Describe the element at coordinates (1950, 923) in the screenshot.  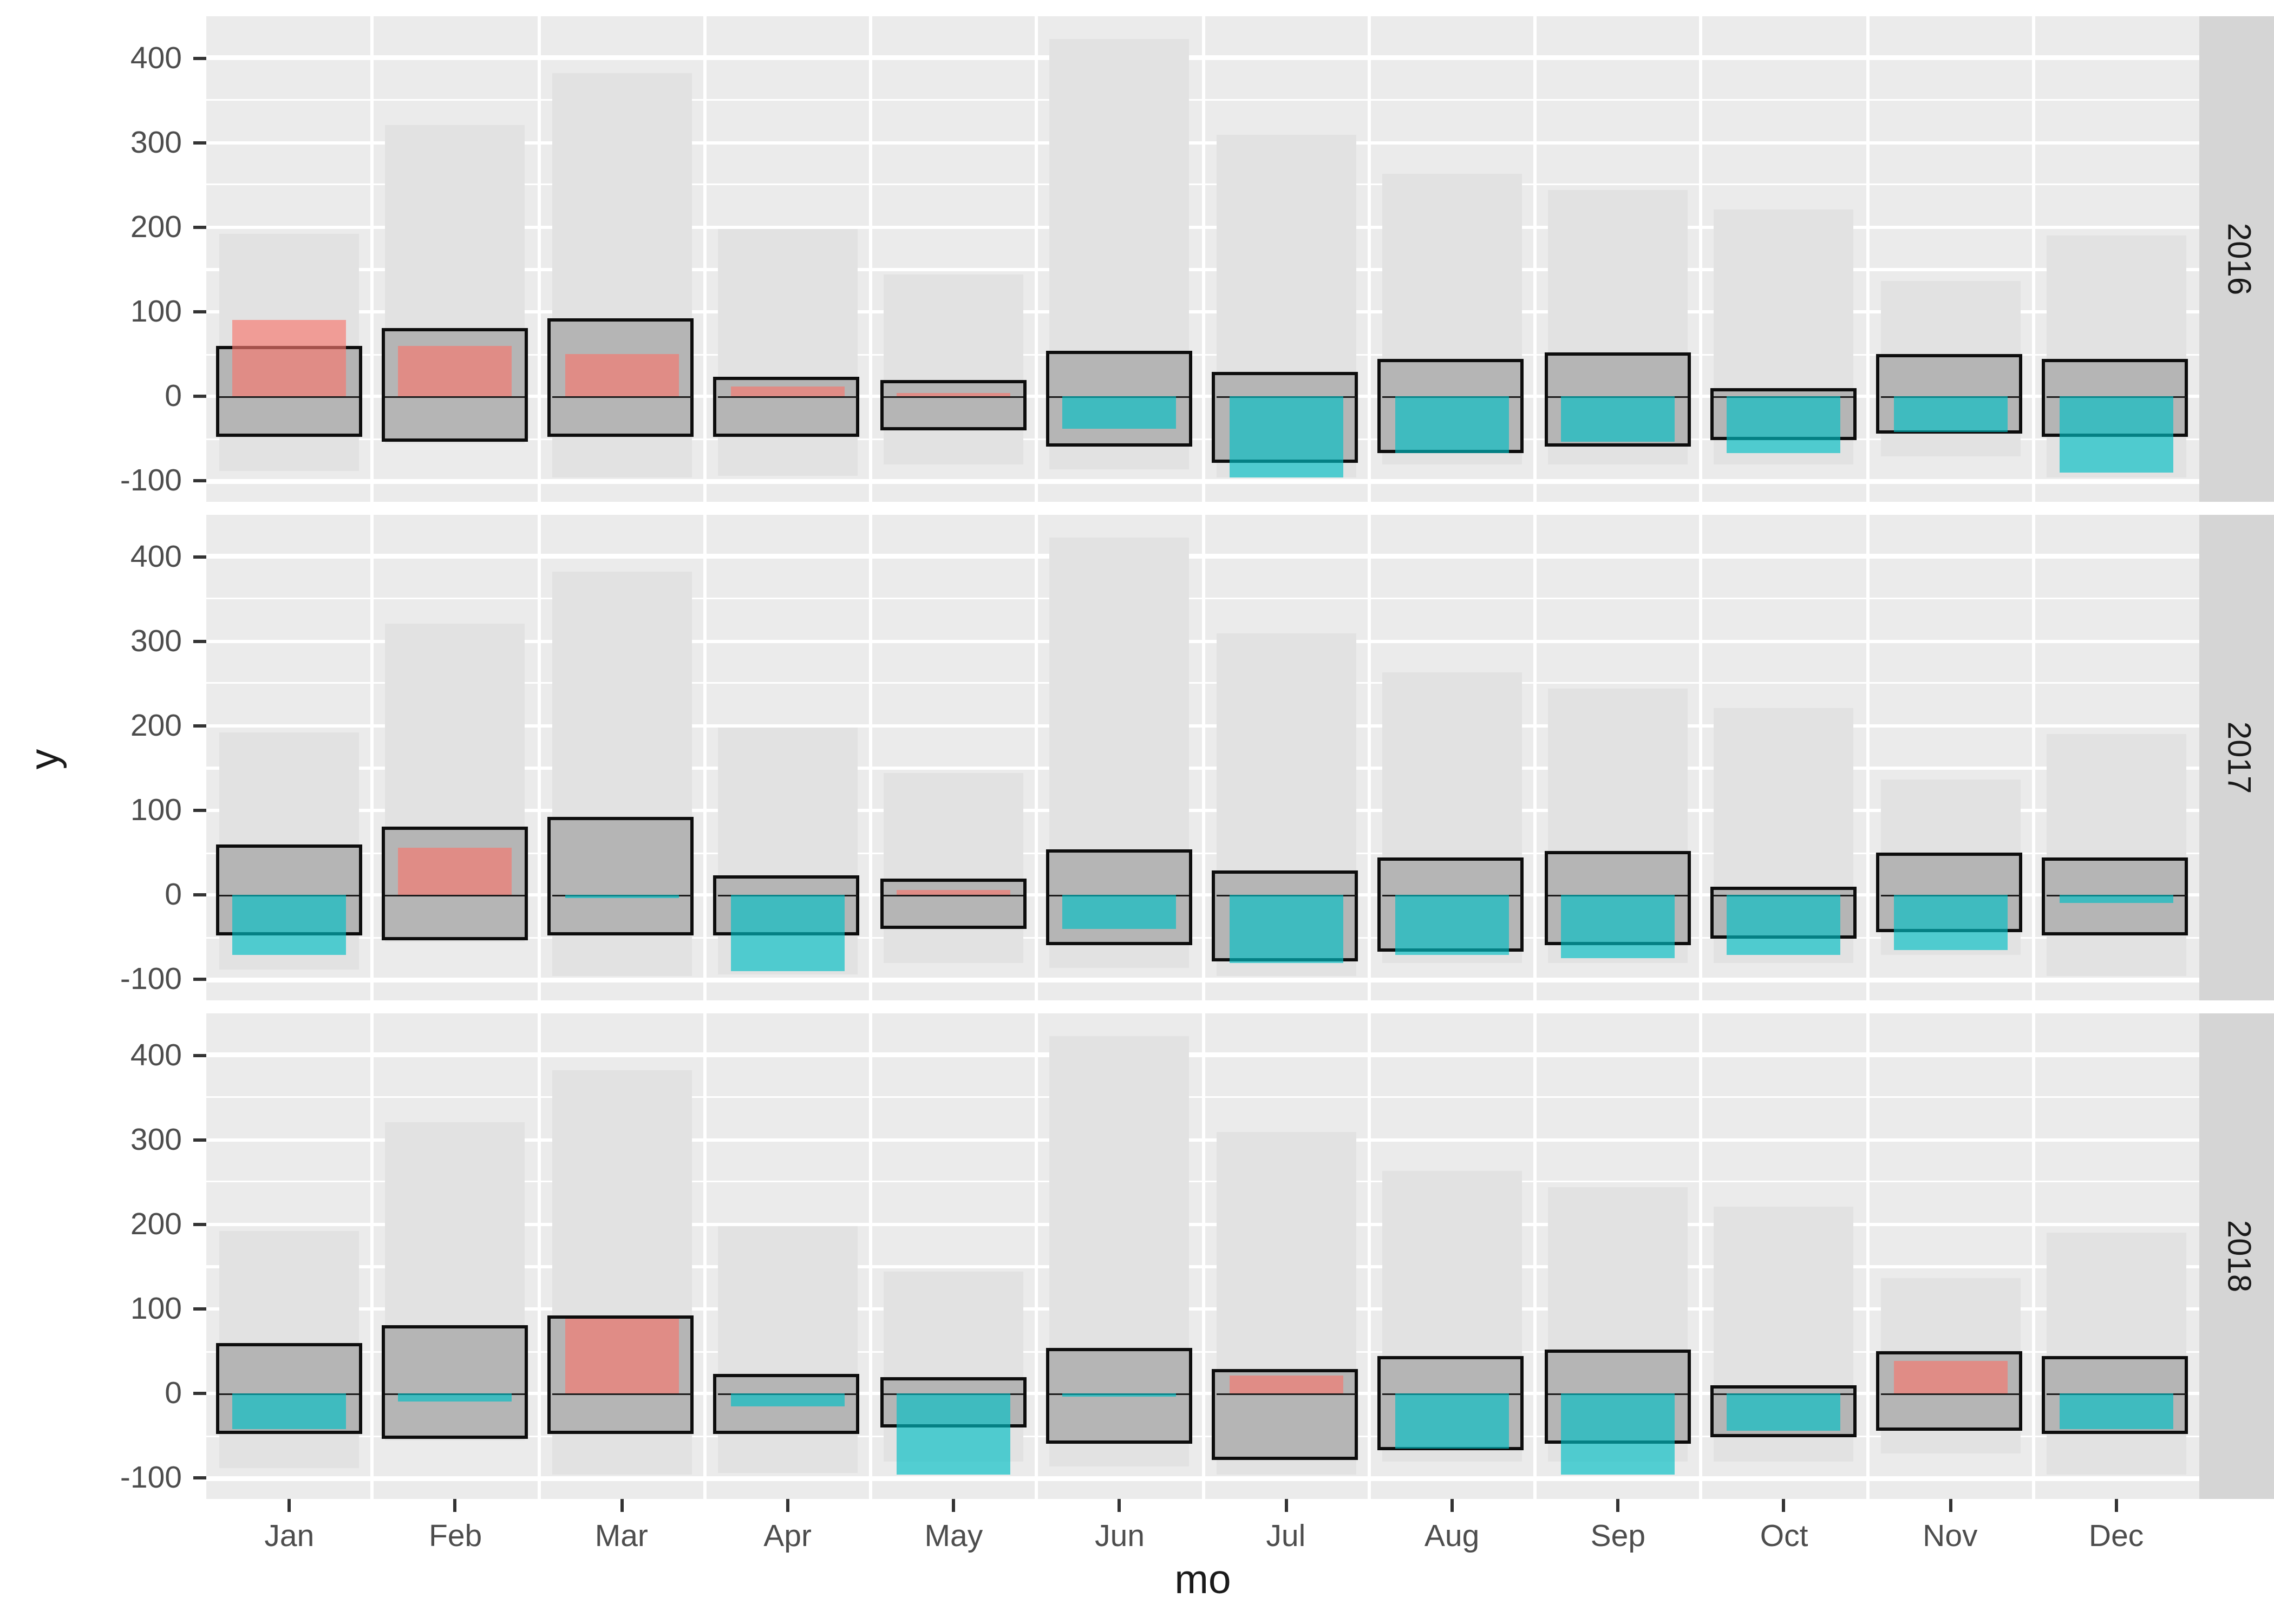
I see `value-bar-2017-Nov` at that location.